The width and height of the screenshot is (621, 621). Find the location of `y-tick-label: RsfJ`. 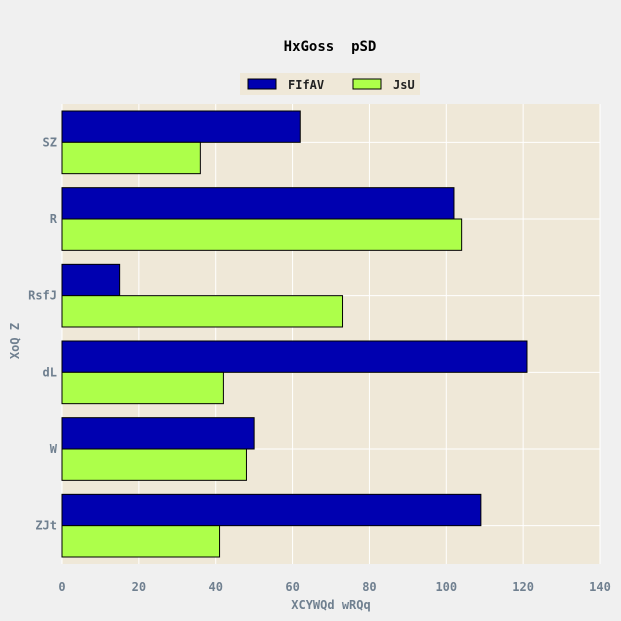

y-tick-label: RsfJ is located at coordinates (42, 296).